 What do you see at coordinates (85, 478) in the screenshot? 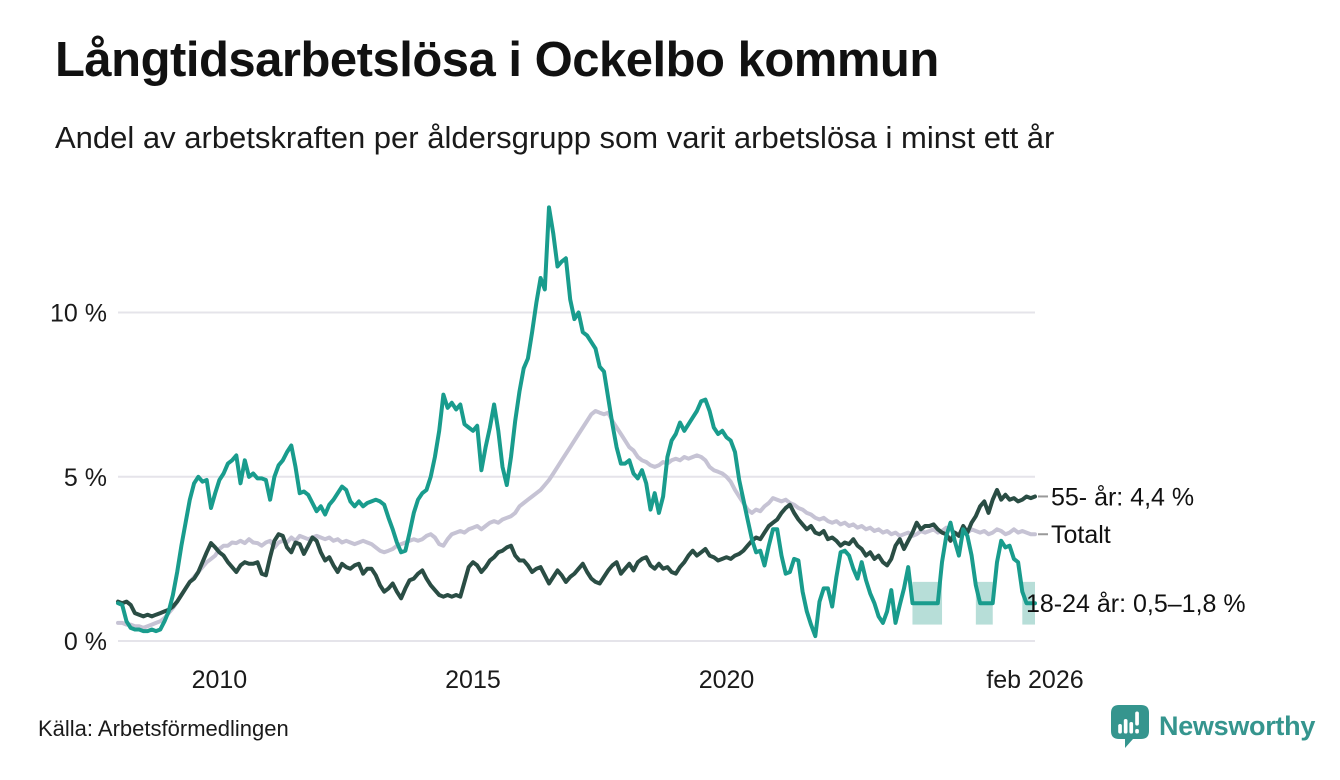
I see `y-axis-tick-label: 5 %` at bounding box center [85, 478].